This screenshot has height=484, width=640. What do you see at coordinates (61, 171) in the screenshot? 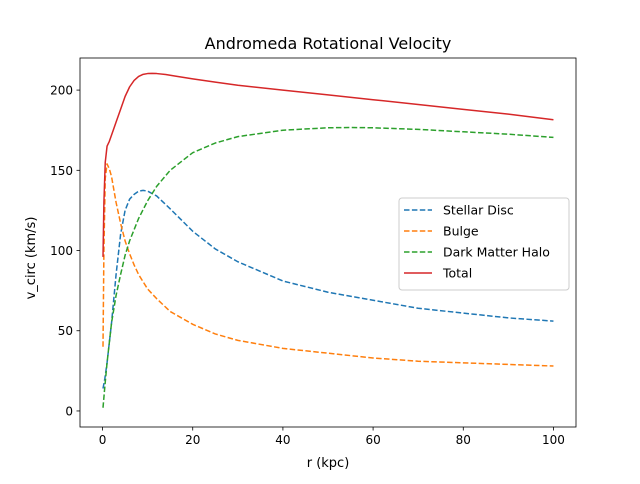
I see `y-tick-label: 150` at bounding box center [61, 171].